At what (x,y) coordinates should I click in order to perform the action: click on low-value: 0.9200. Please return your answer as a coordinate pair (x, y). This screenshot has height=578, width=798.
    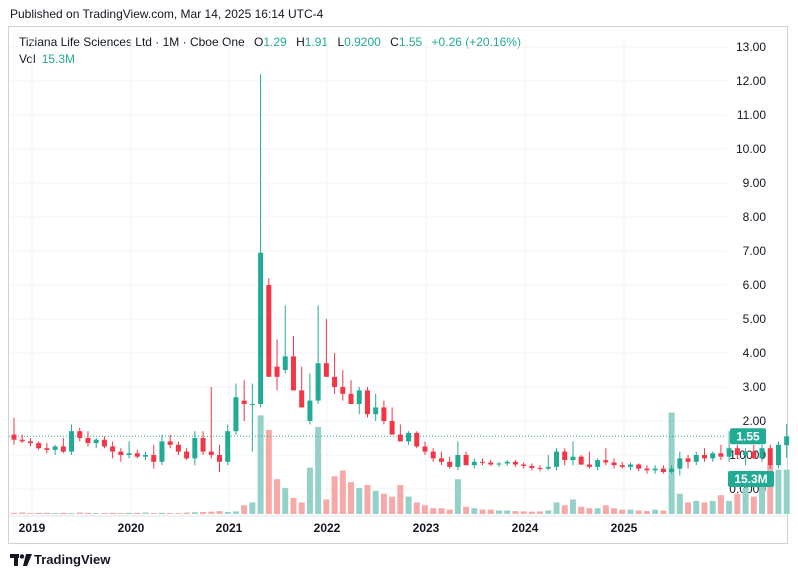
    Looking at the image, I should click on (362, 42).